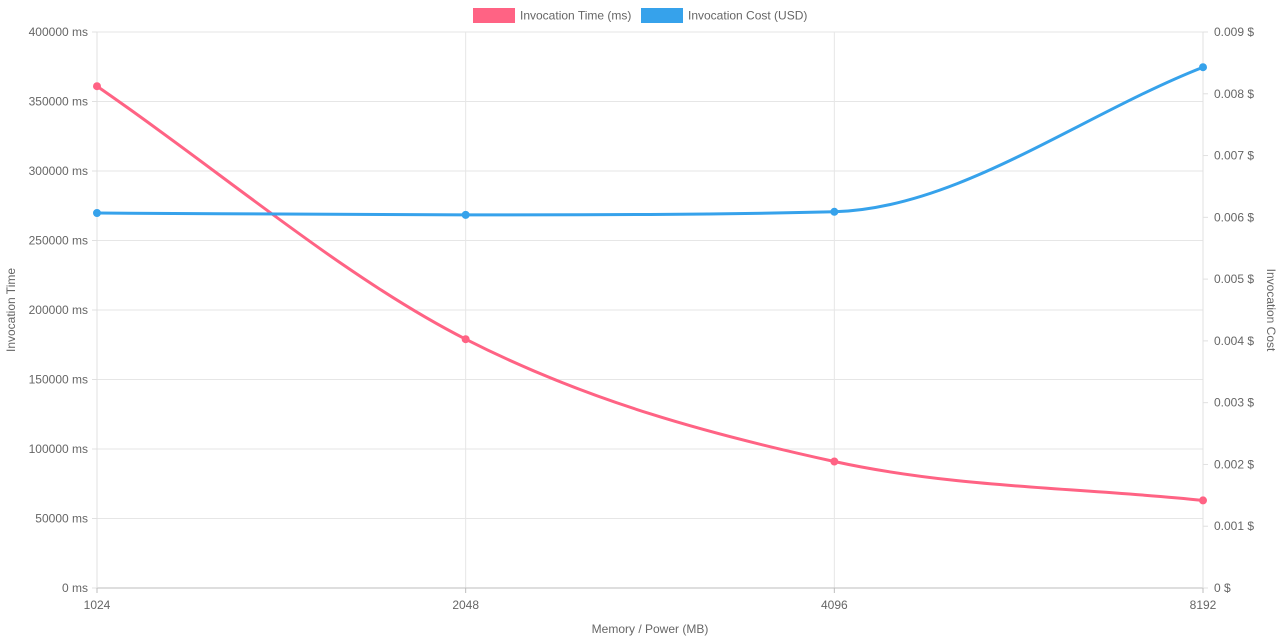  Describe the element at coordinates (75, 588) in the screenshot. I see `left-tick-label: 0 ms` at that location.